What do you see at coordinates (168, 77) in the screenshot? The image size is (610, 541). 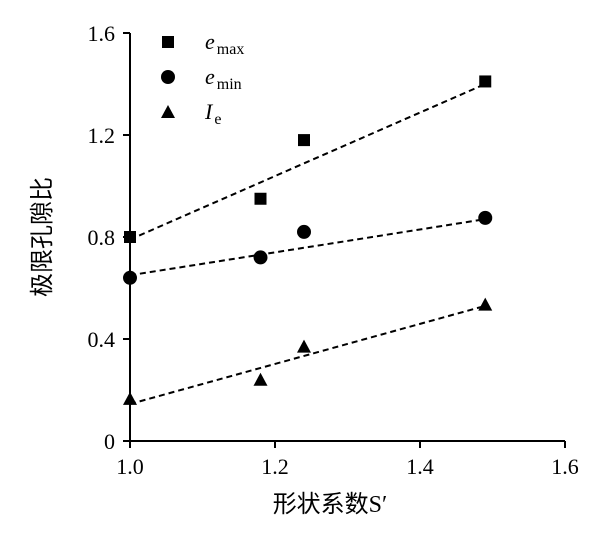 I see `legend-marker-e-min` at bounding box center [168, 77].